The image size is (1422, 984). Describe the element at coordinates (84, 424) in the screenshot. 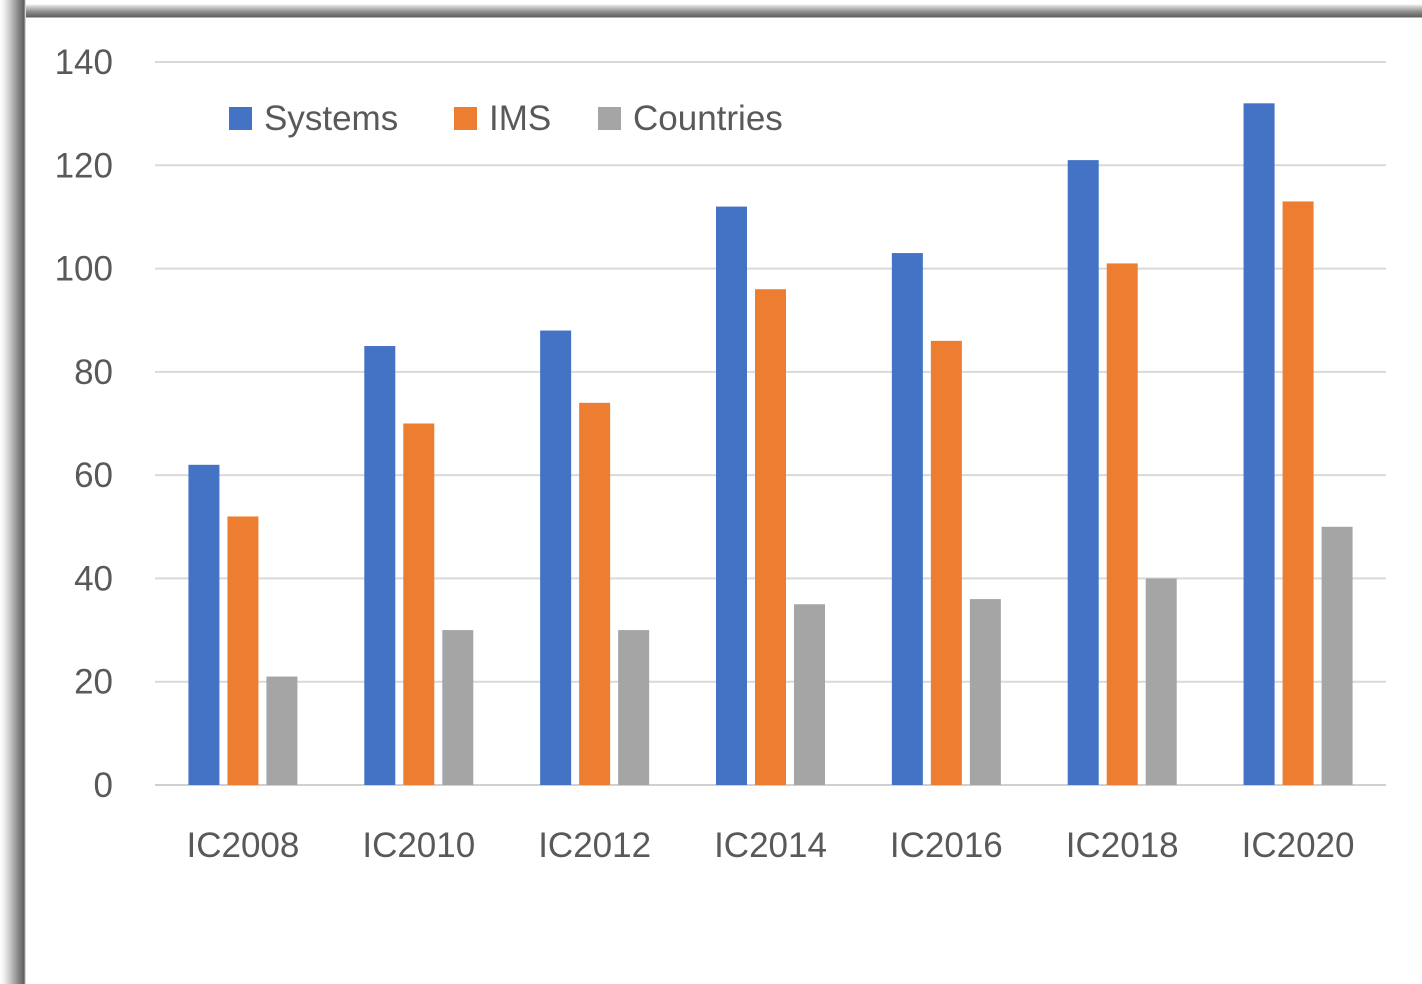

I see `y-axis-ticks: 0 20 40 60 80 100 120 140` at that location.